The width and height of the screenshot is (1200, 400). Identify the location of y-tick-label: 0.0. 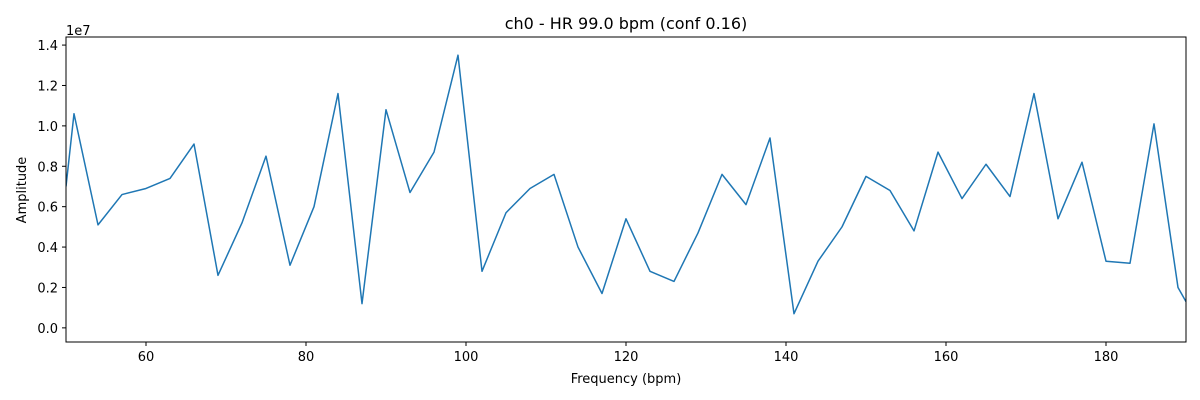
(47, 329).